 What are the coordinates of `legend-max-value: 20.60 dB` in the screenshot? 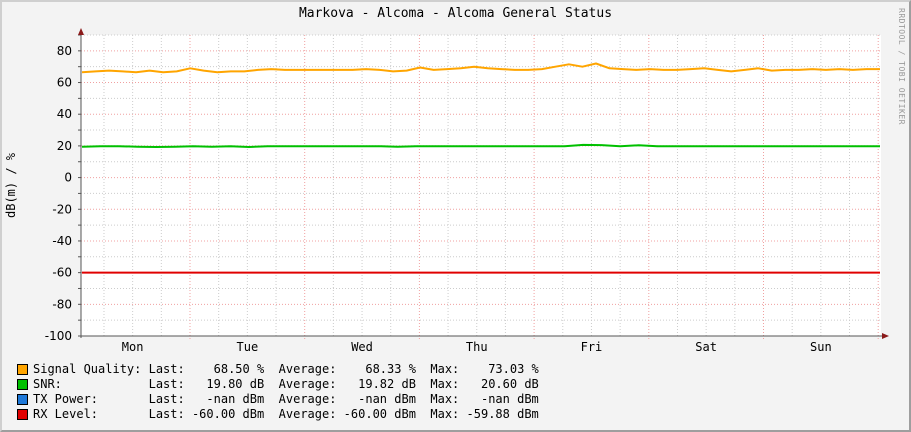 It's located at (499, 384).